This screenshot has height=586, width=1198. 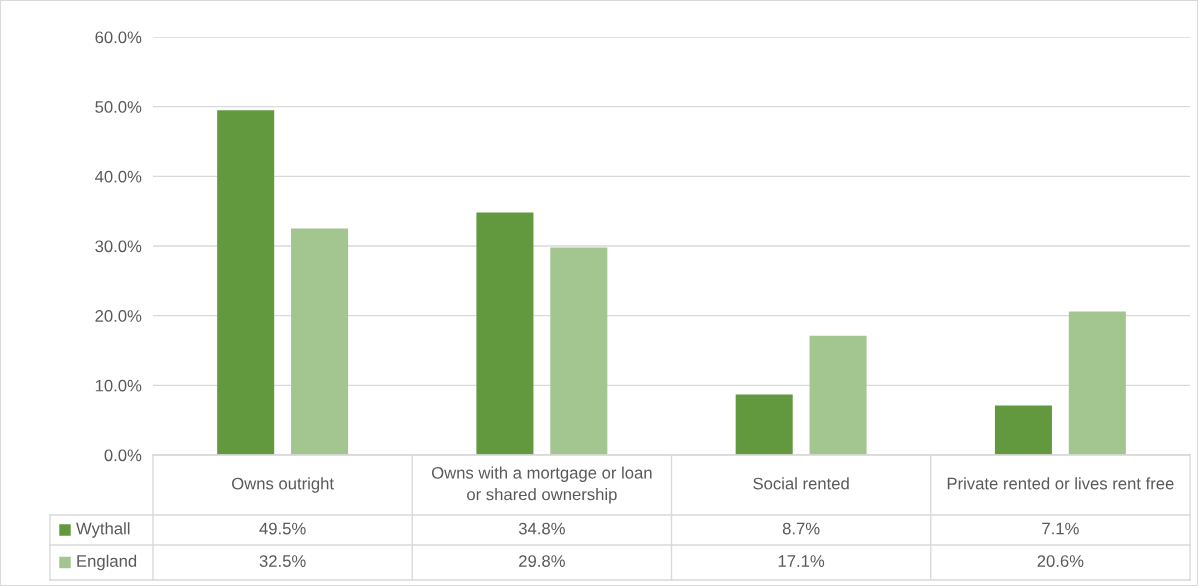 What do you see at coordinates (282, 528) in the screenshot?
I see `data-label: 49.5%` at bounding box center [282, 528].